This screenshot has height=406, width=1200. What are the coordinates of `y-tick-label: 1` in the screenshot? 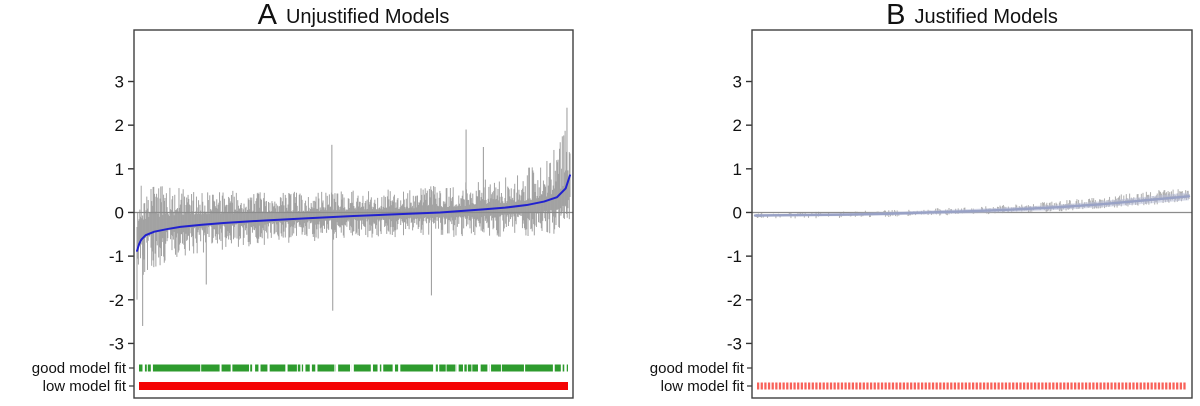 It's located at (119, 169).